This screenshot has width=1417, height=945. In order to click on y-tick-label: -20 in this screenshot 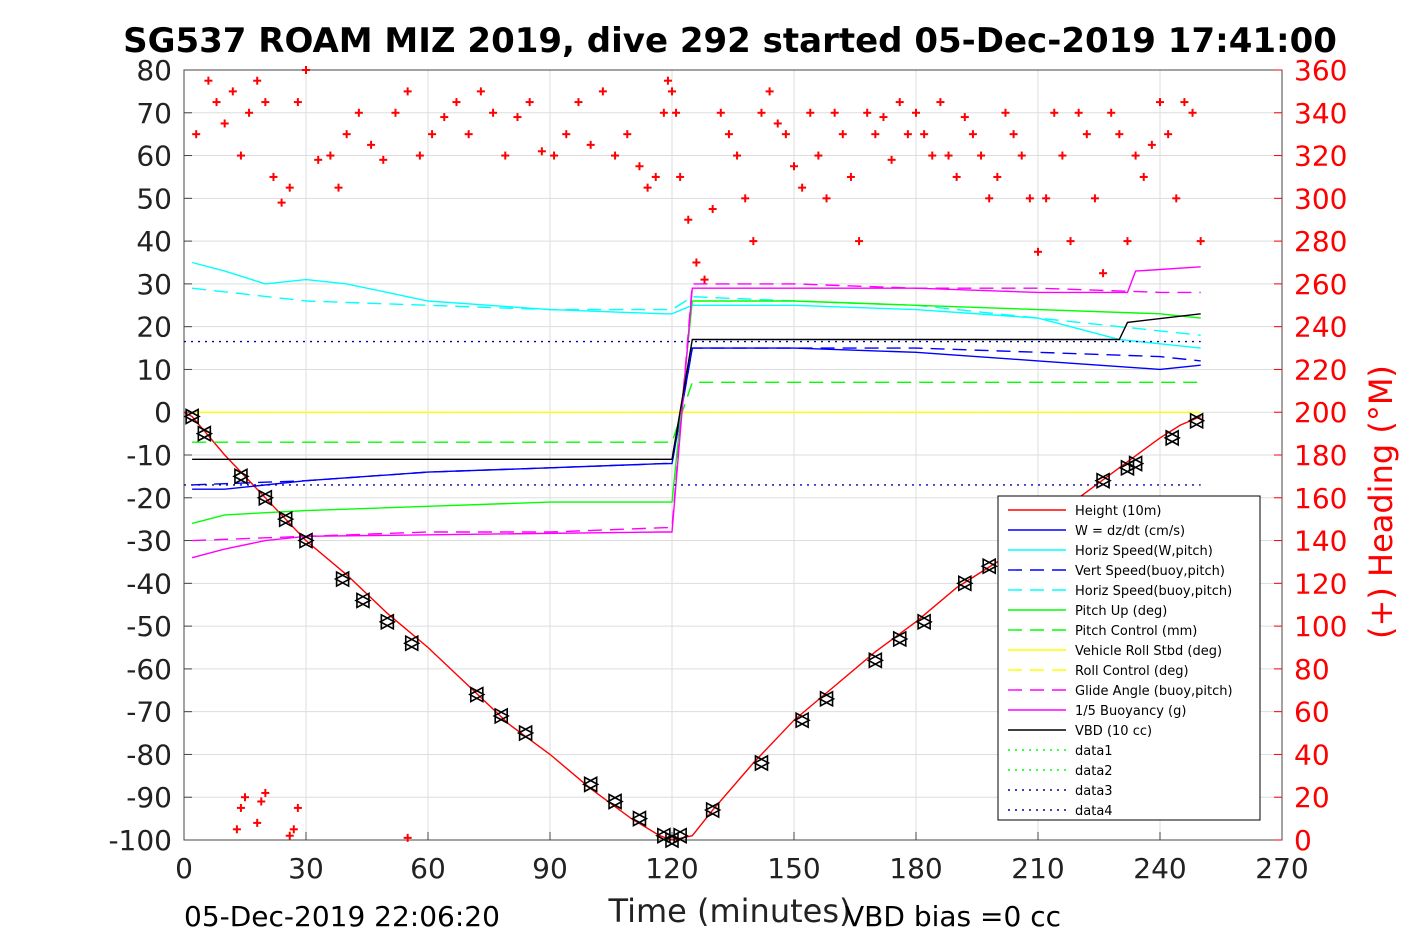, I will do `click(149, 498)`.